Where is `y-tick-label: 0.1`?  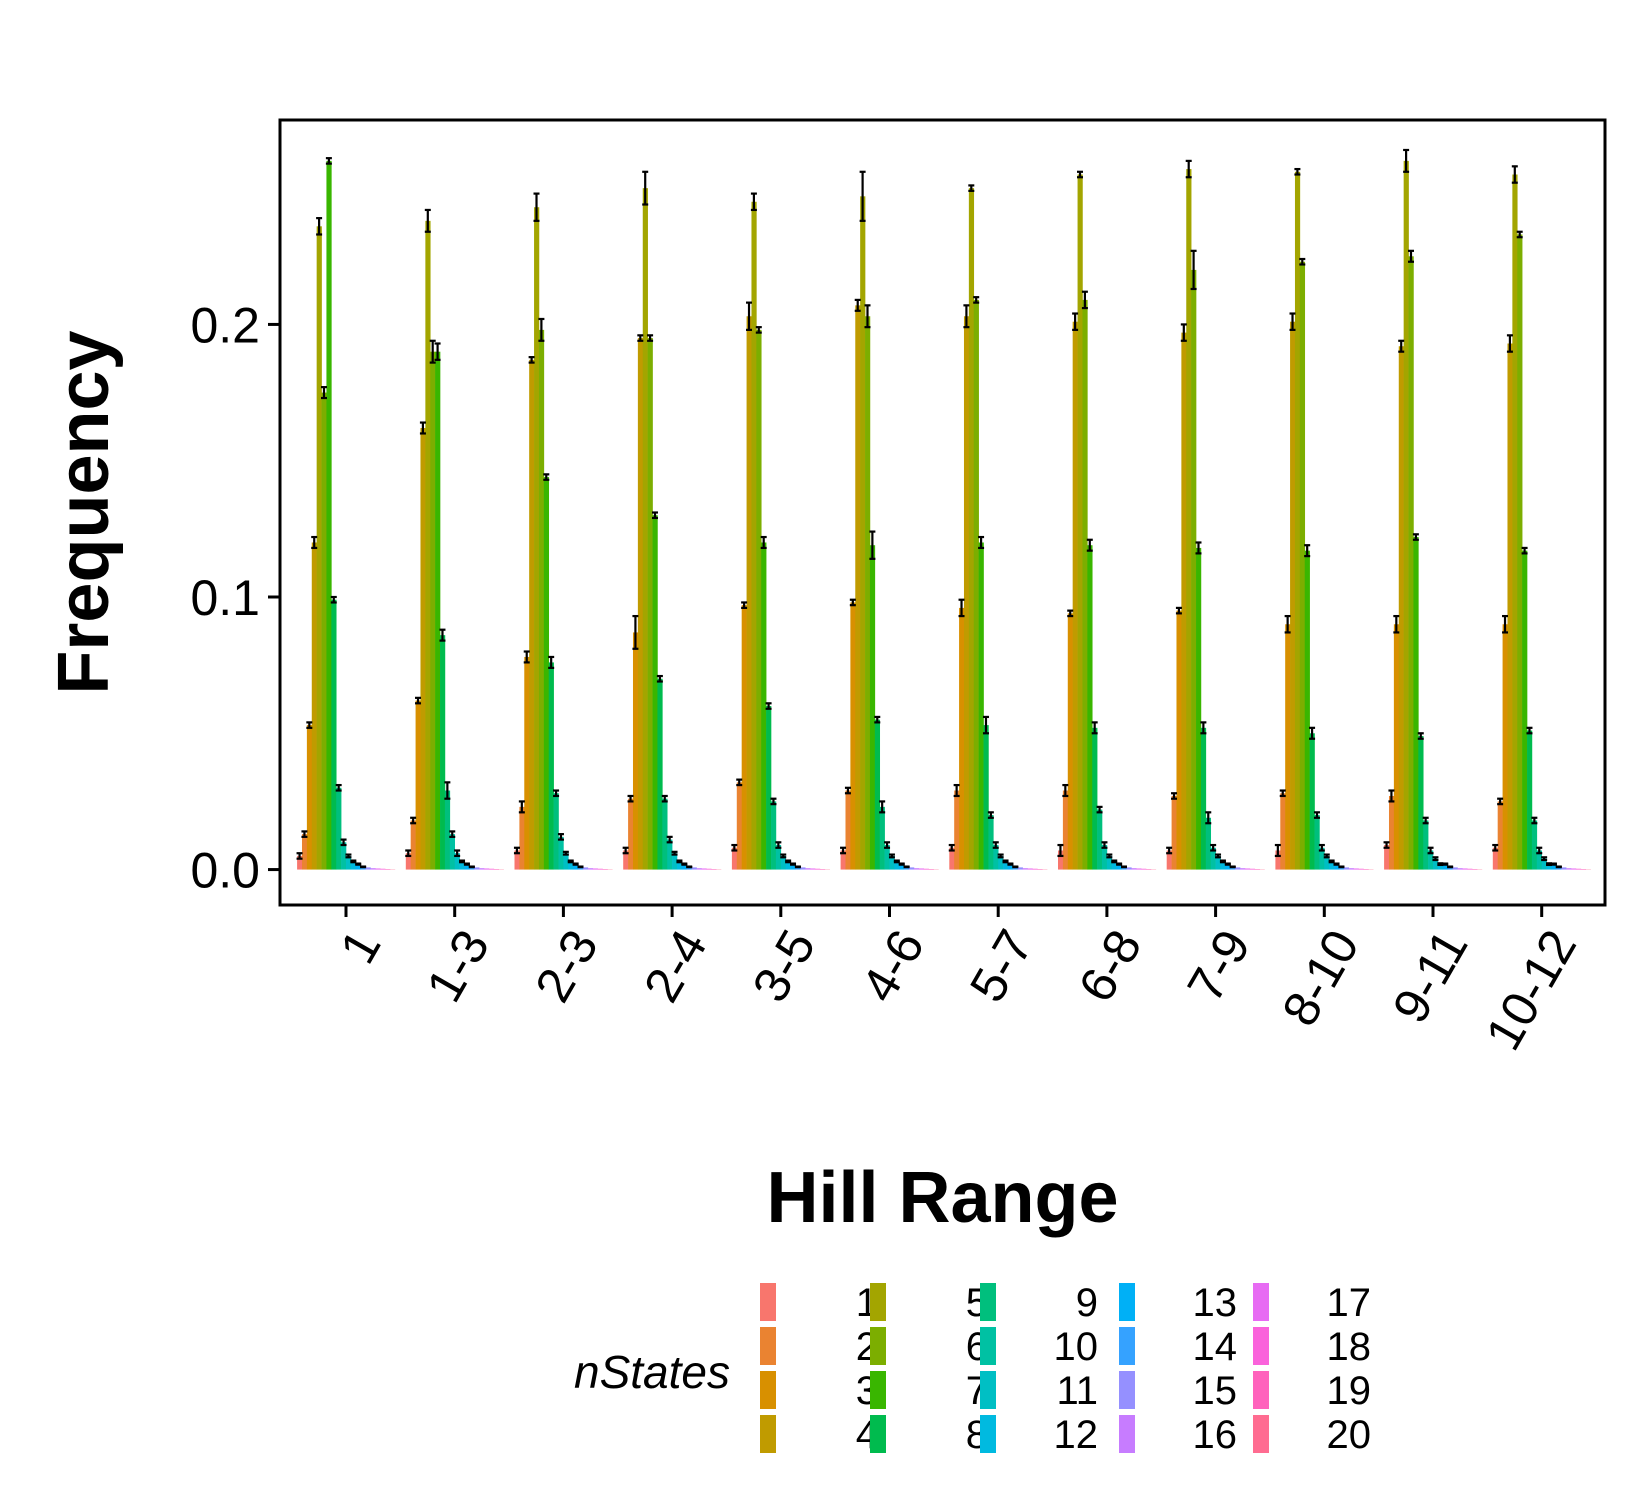
y-tick-label: 0.1 is located at coordinates (225, 598).